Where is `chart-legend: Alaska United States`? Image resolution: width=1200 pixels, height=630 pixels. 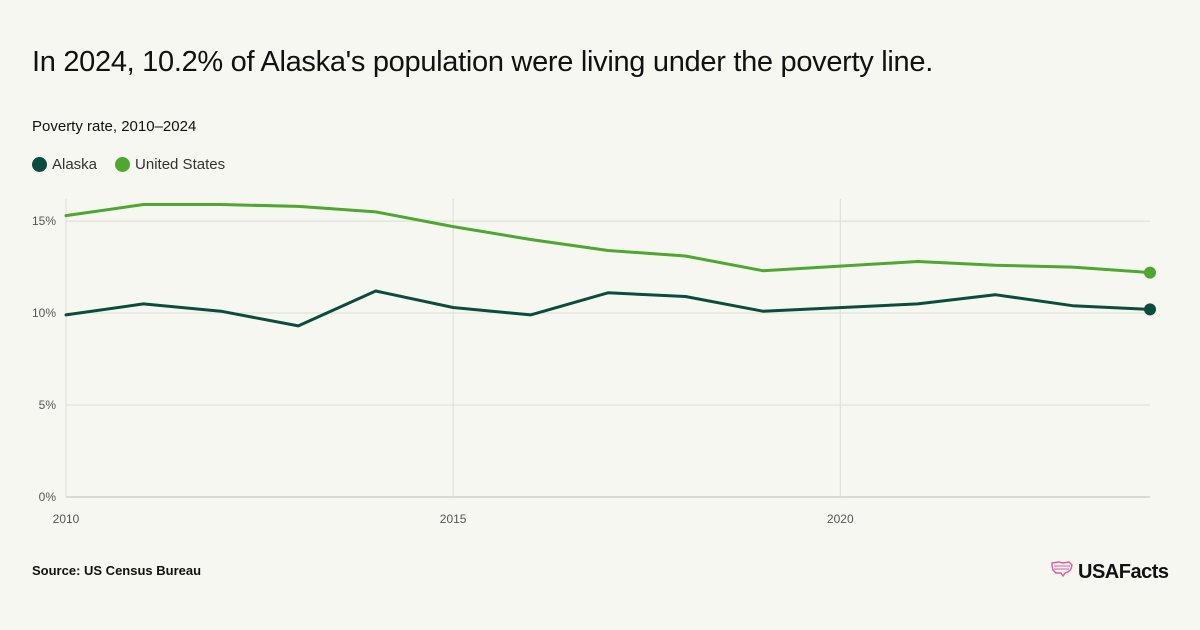
chart-legend: Alaska United States is located at coordinates (128, 164).